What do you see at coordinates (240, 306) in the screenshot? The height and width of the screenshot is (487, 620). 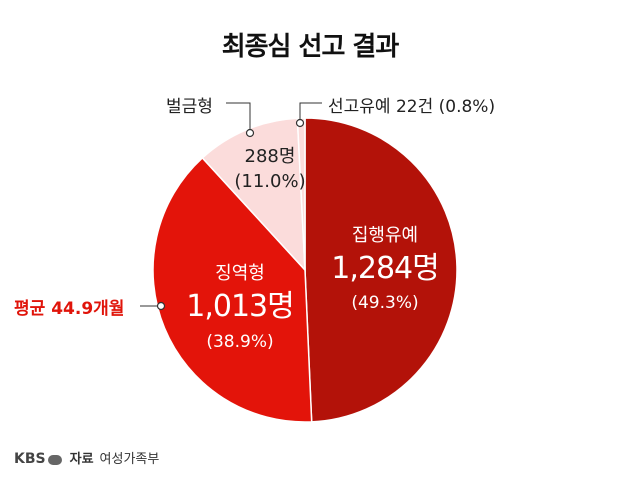 I see `label-jingyeok-count: 1,013명` at bounding box center [240, 306].